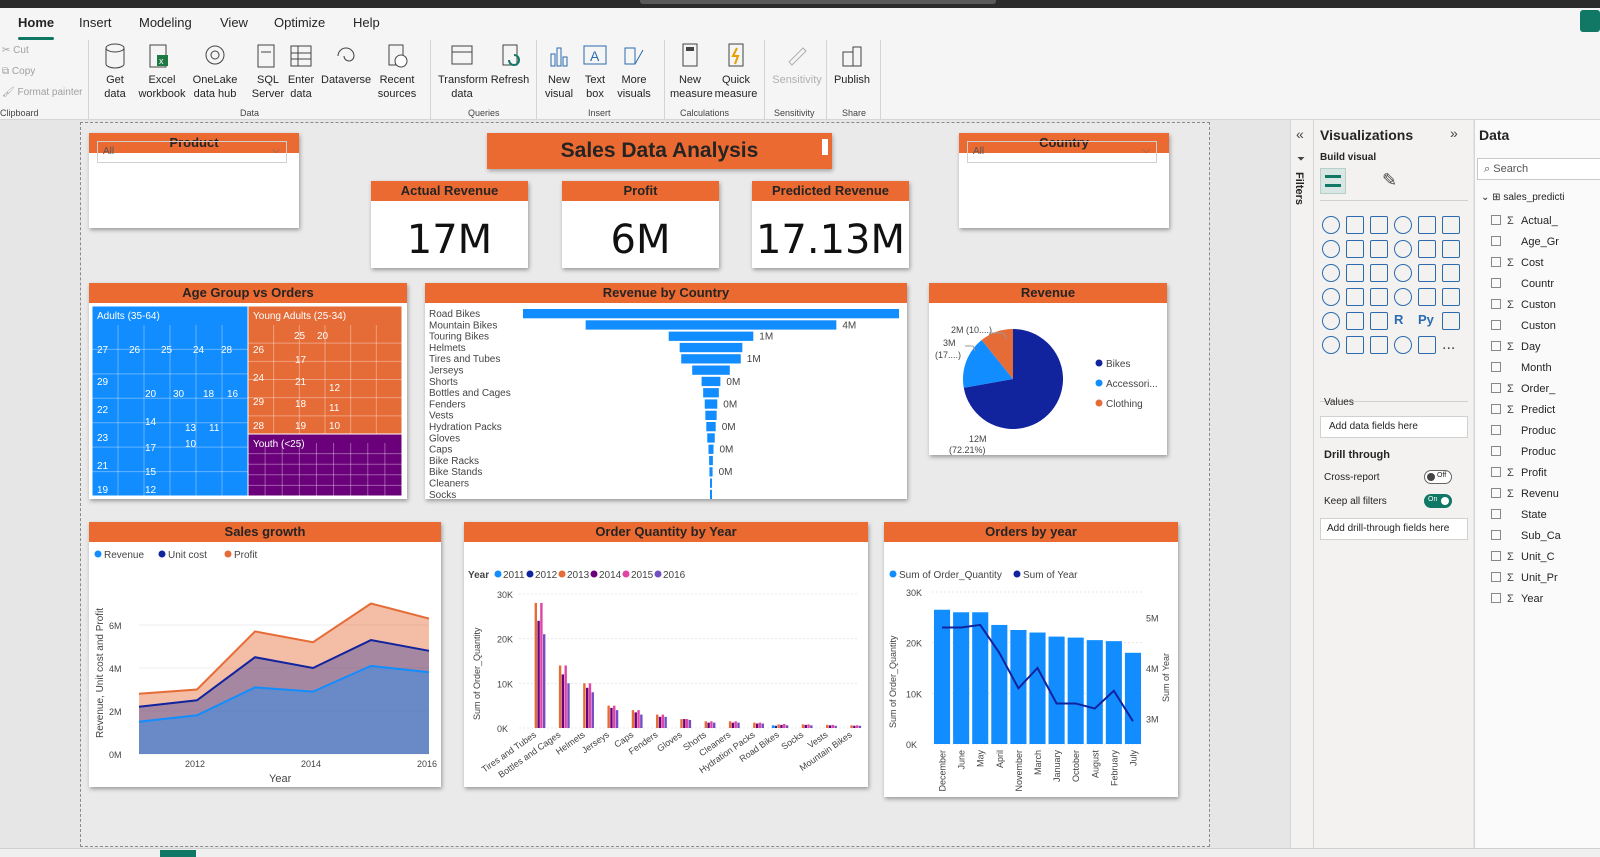  What do you see at coordinates (36, 27) in the screenshot?
I see `tab-home: Home` at bounding box center [36, 27].